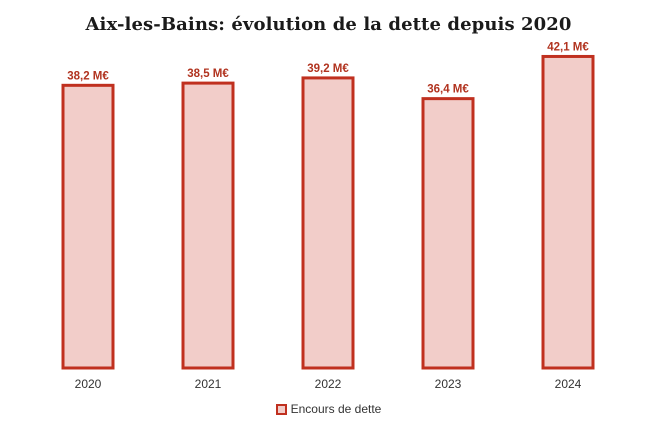 The width and height of the screenshot is (657, 438). What do you see at coordinates (568, 212) in the screenshot?
I see `bar-2024` at bounding box center [568, 212].